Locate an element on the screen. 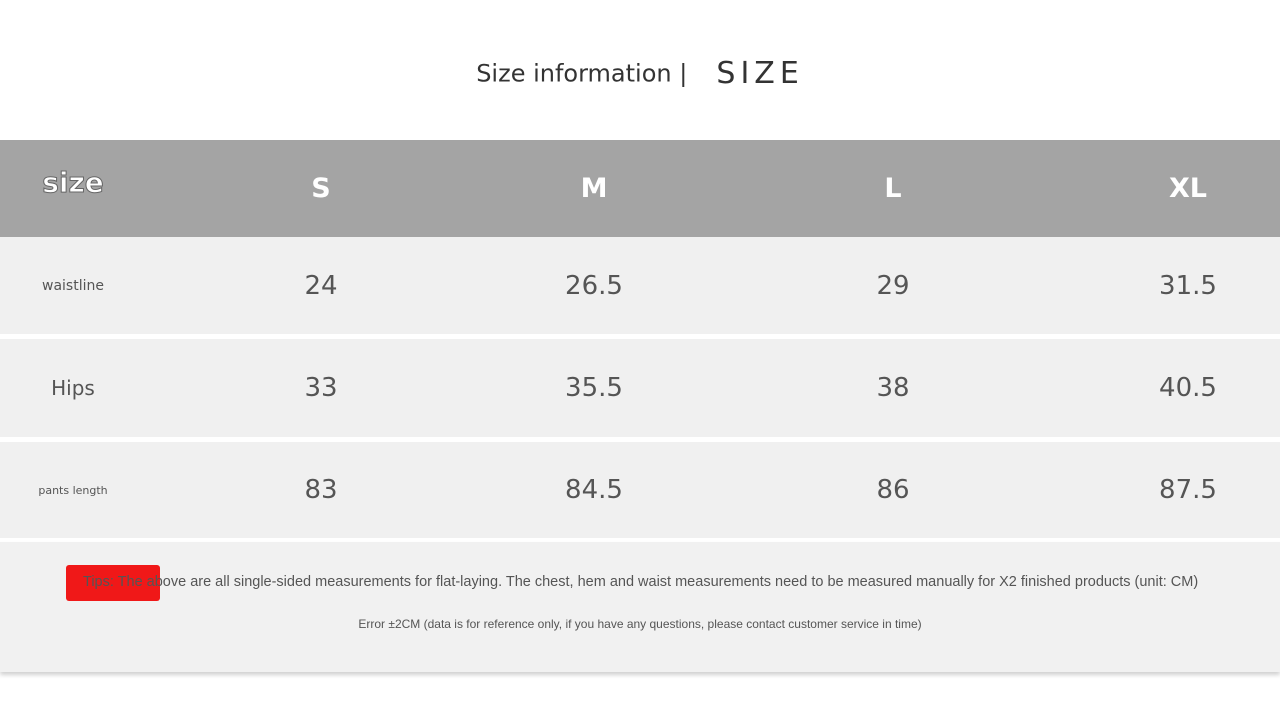  title-text: Size information | is located at coordinates (582, 73).